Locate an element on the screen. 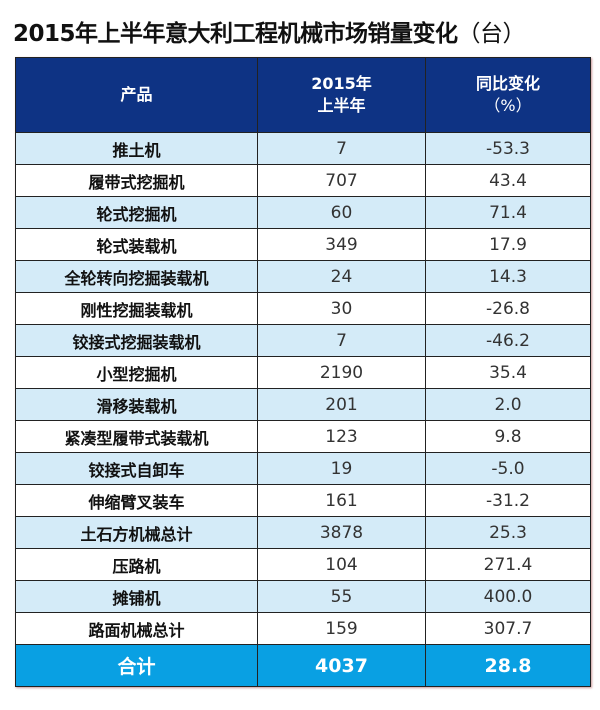 The height and width of the screenshot is (710, 600). product-cell: 伸缩臂叉装车 is located at coordinates (136, 500).